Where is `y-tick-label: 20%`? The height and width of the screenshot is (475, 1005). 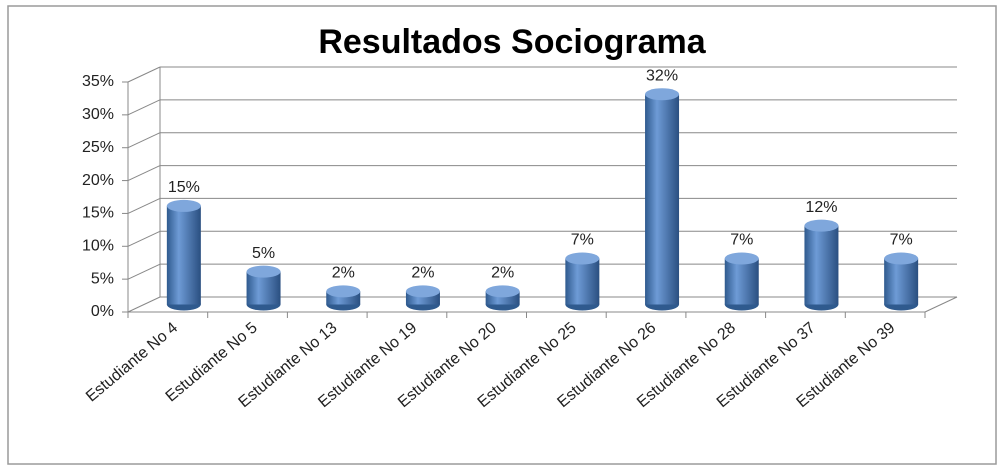
y-tick-label: 20% is located at coordinates (98, 180).